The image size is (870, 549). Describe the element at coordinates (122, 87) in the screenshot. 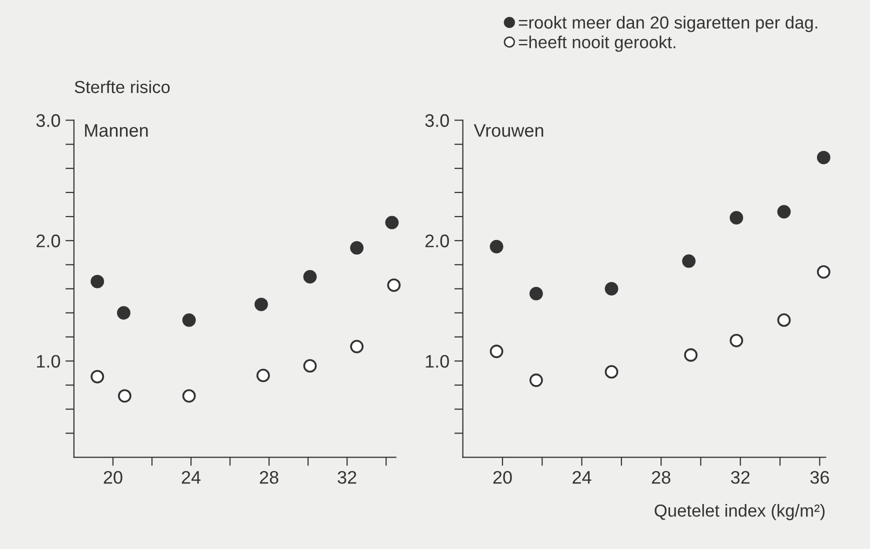

I see `y-axis-title: Sterfte risico` at that location.